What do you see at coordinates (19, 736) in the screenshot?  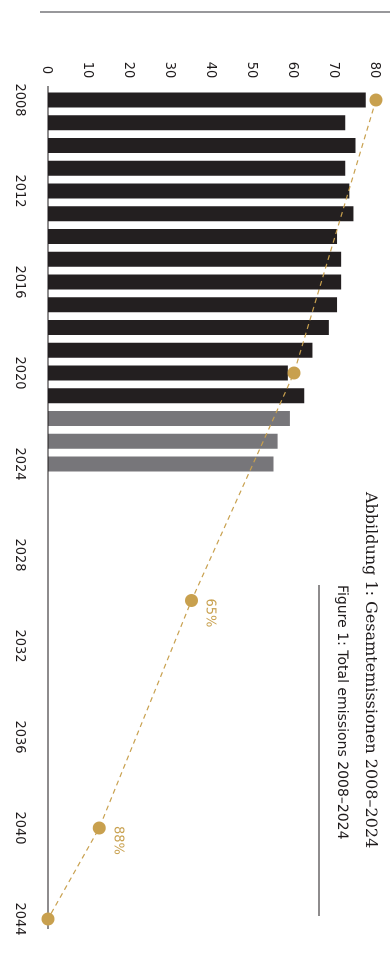 I see `year-tick-2036: 2036` at bounding box center [19, 736].